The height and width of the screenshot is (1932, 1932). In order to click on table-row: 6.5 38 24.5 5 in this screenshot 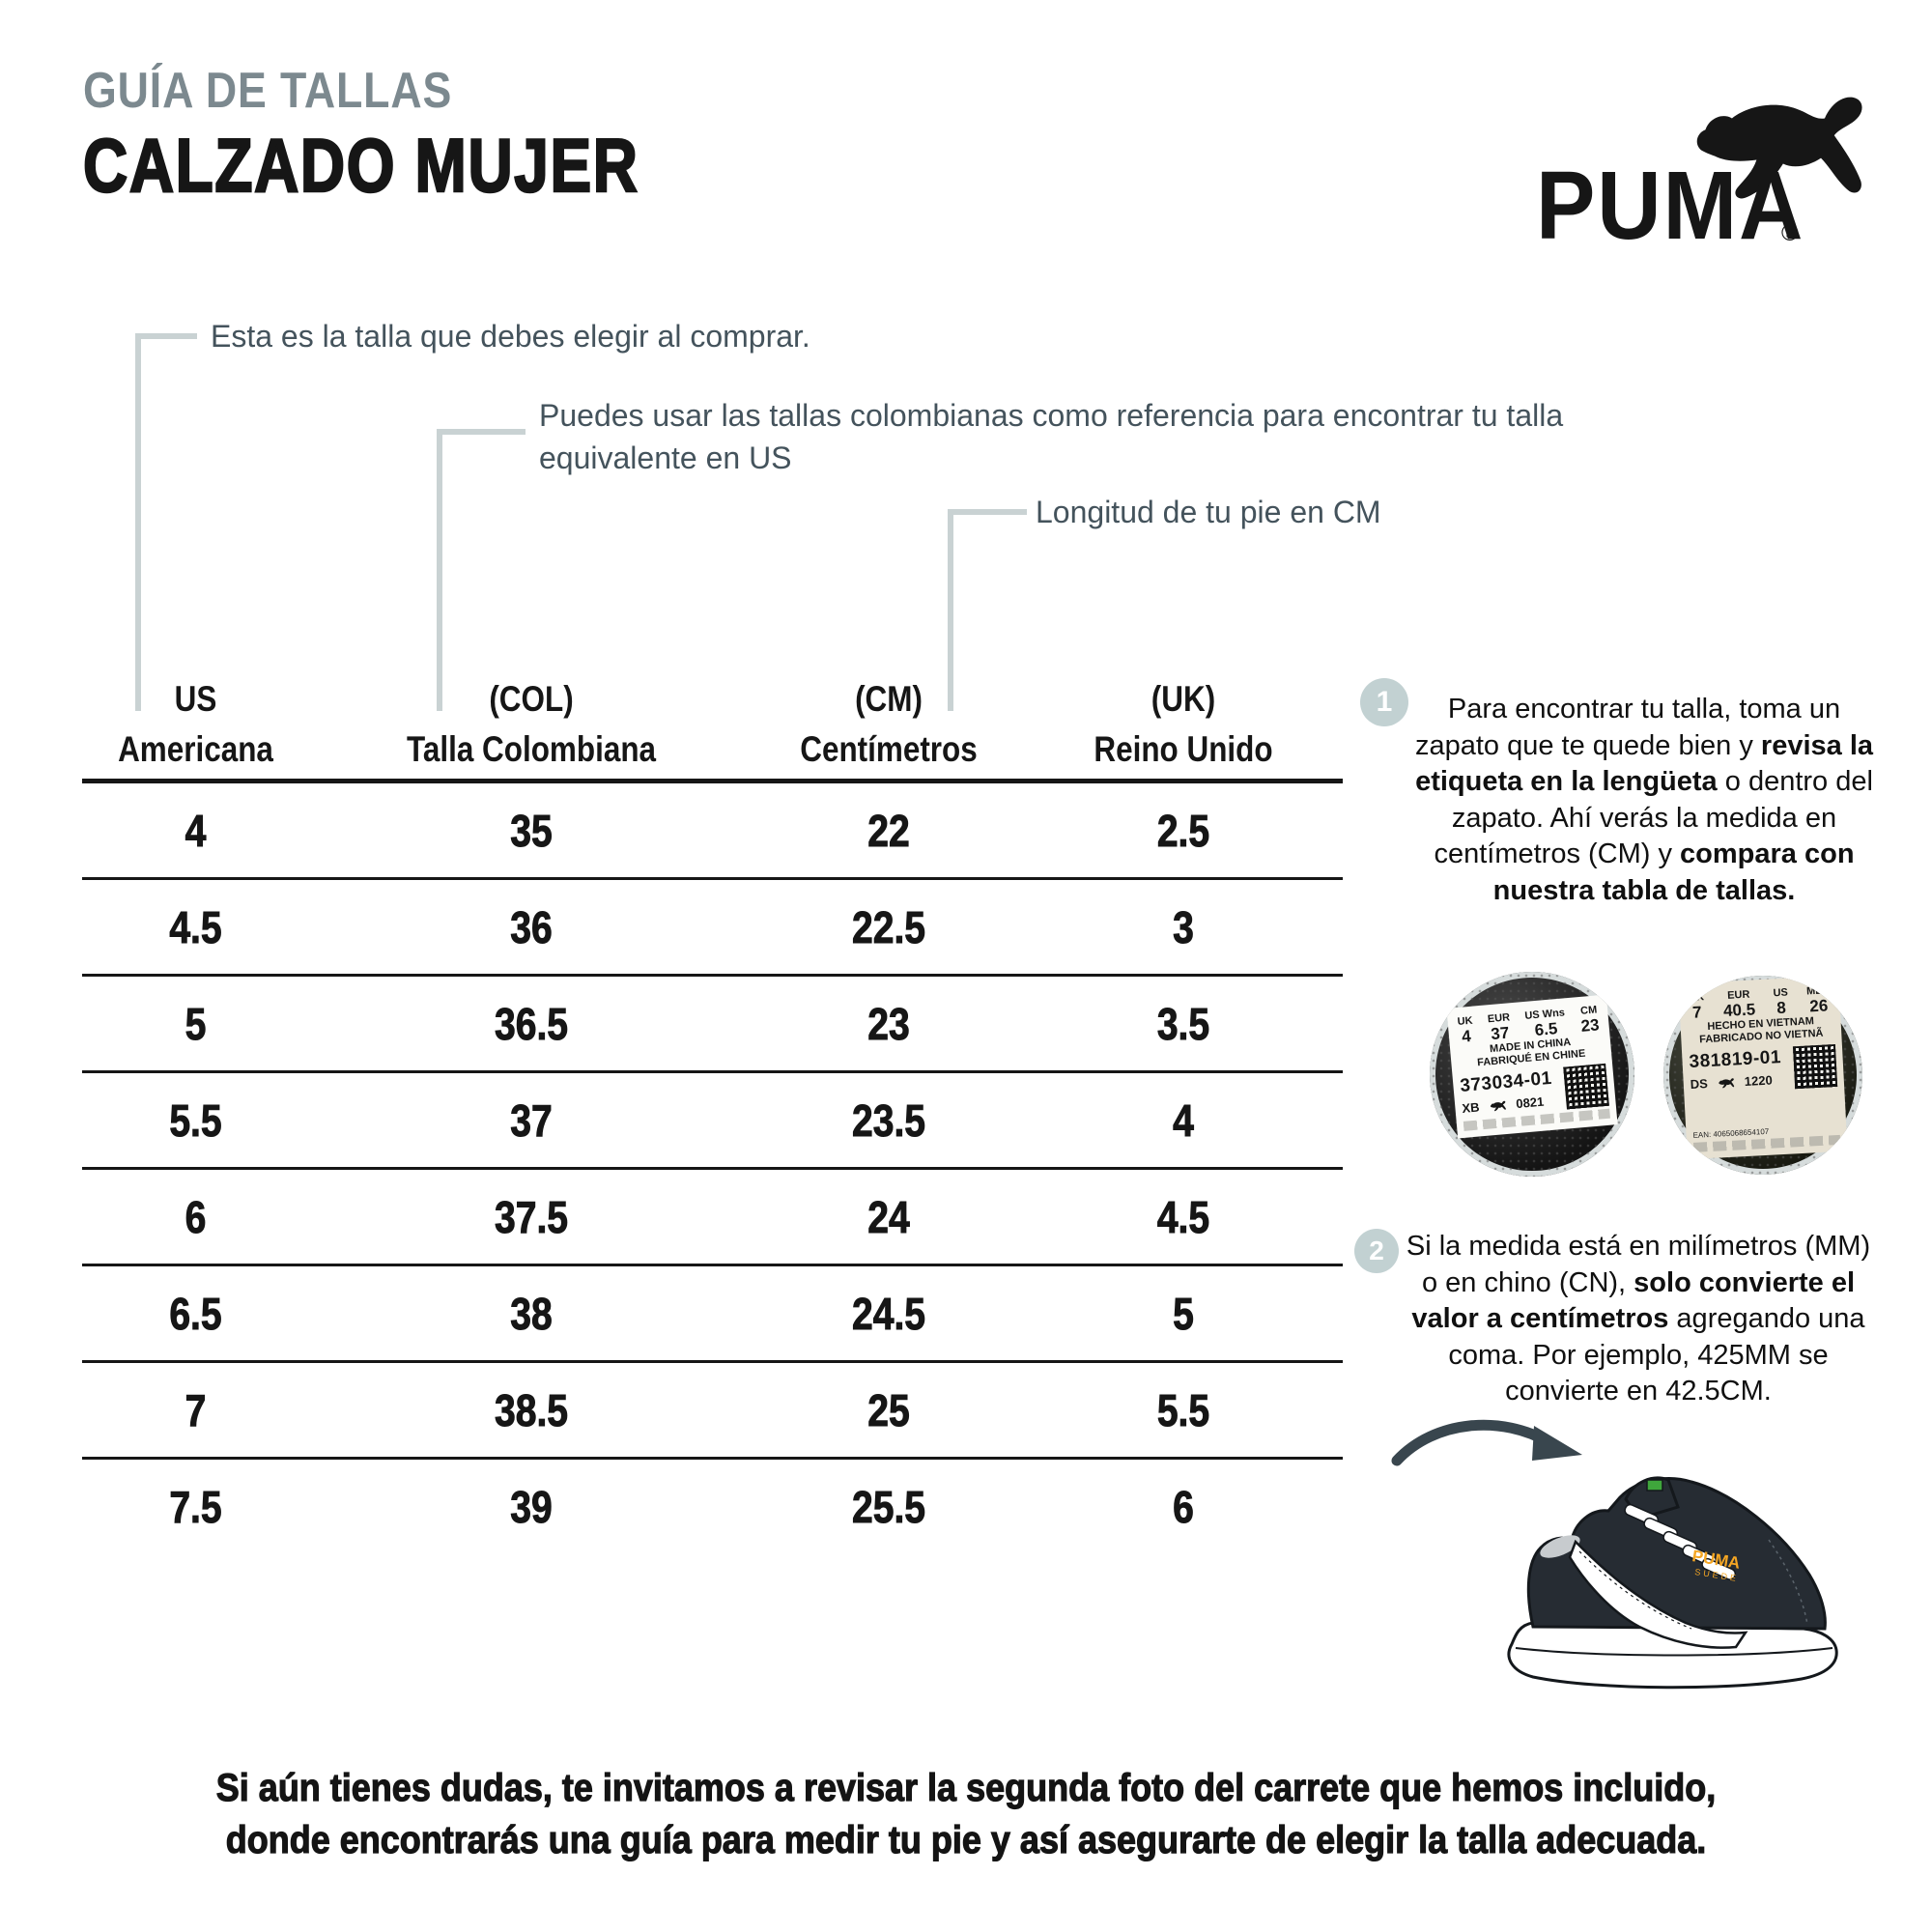, I will do `click(712, 1314)`.